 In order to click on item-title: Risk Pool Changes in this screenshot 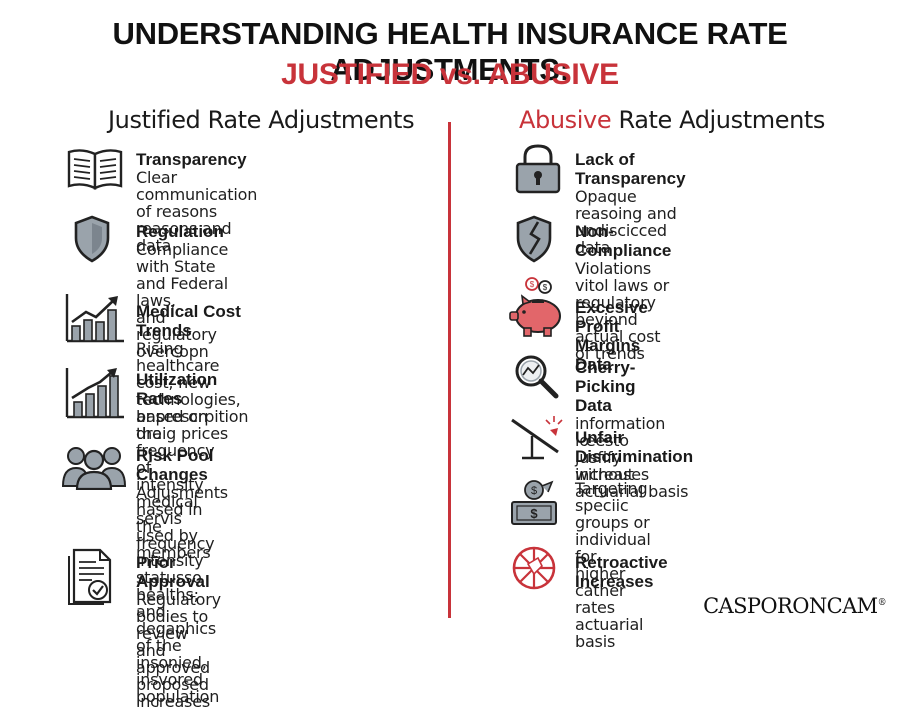, I will do `click(175, 465)`.